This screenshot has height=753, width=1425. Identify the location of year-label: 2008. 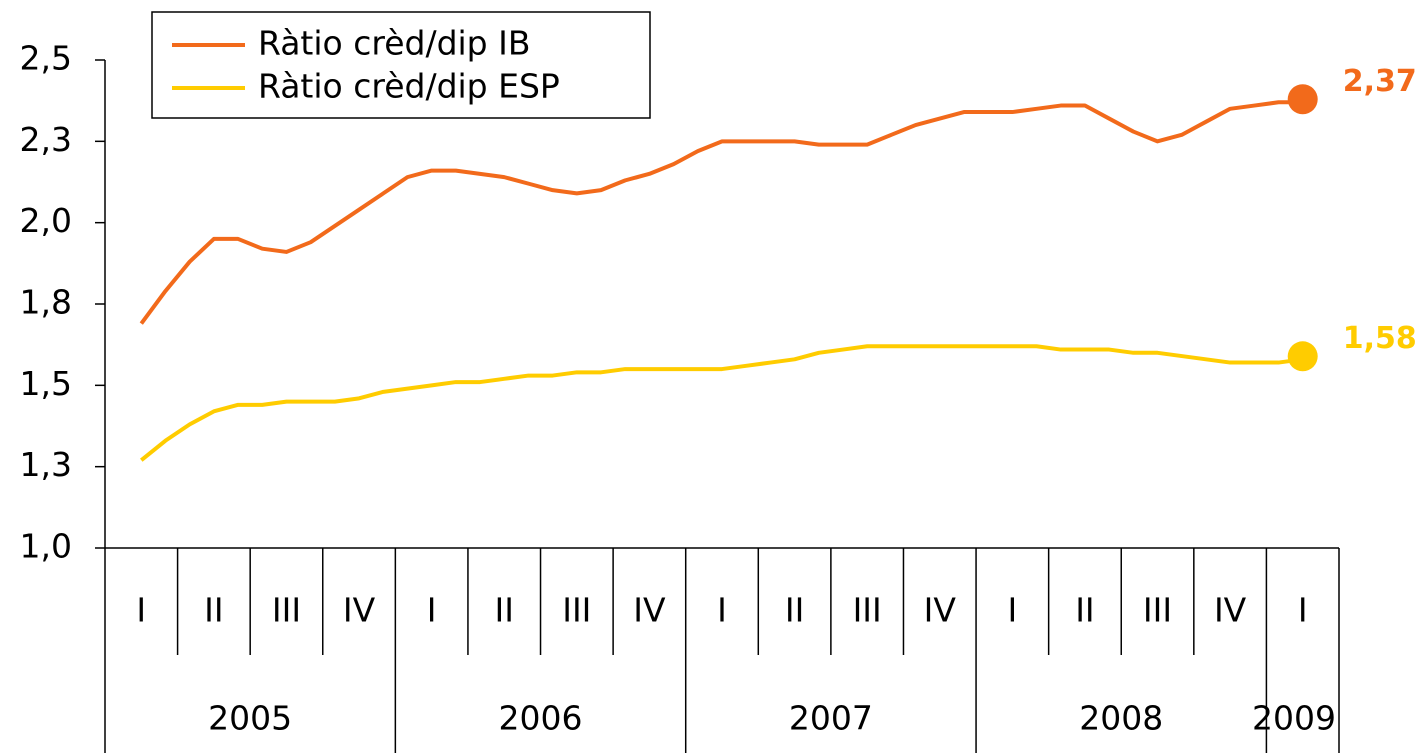
(1121, 718).